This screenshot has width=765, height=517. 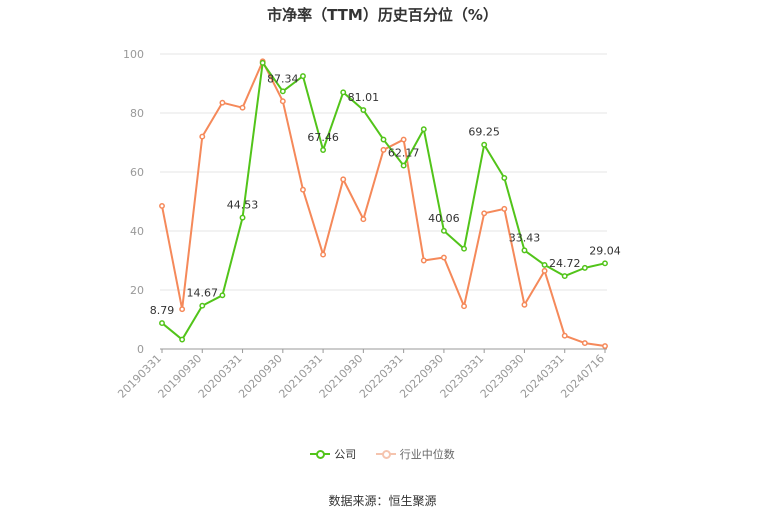 I want to click on y-tick-label: 0, so click(x=140, y=349).